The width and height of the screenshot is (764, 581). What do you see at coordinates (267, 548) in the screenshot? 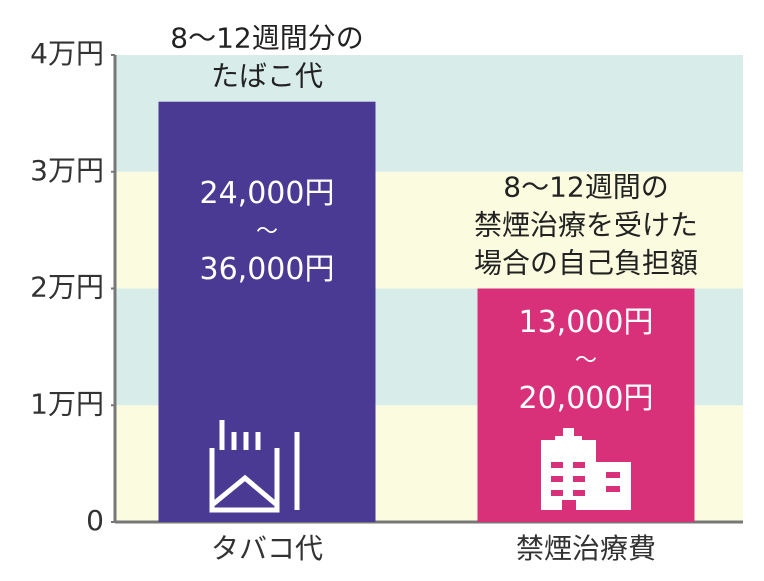
I see `x-tick-label: タバコ代` at bounding box center [267, 548].